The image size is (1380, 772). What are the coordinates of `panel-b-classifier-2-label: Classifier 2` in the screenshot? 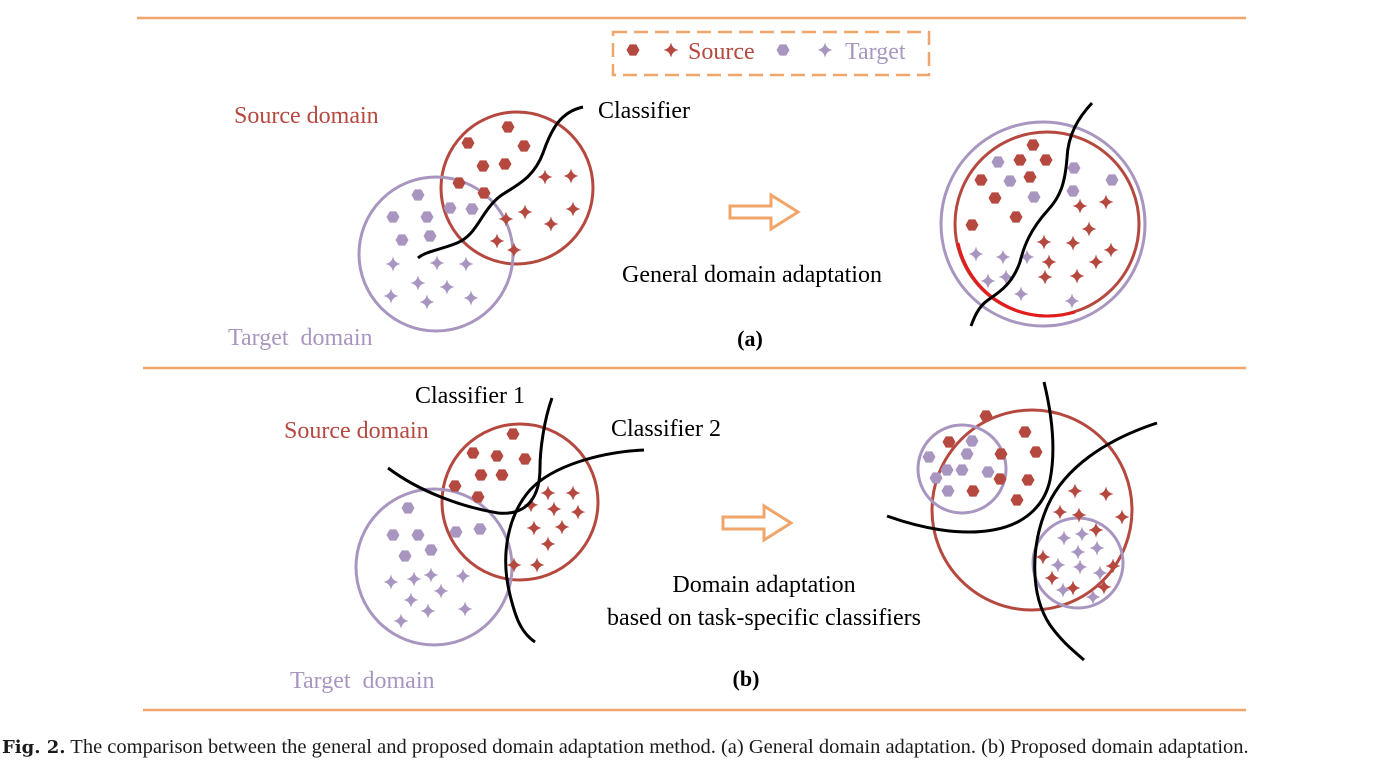 It's located at (666, 429).